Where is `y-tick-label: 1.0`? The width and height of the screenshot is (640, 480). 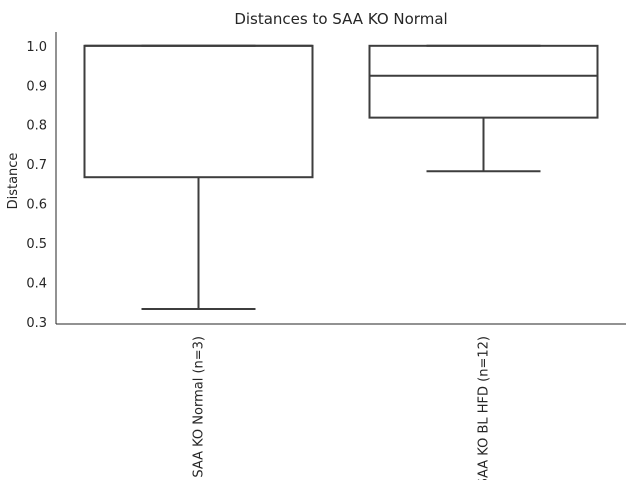
y-tick-label: 1.0 is located at coordinates (36, 47).